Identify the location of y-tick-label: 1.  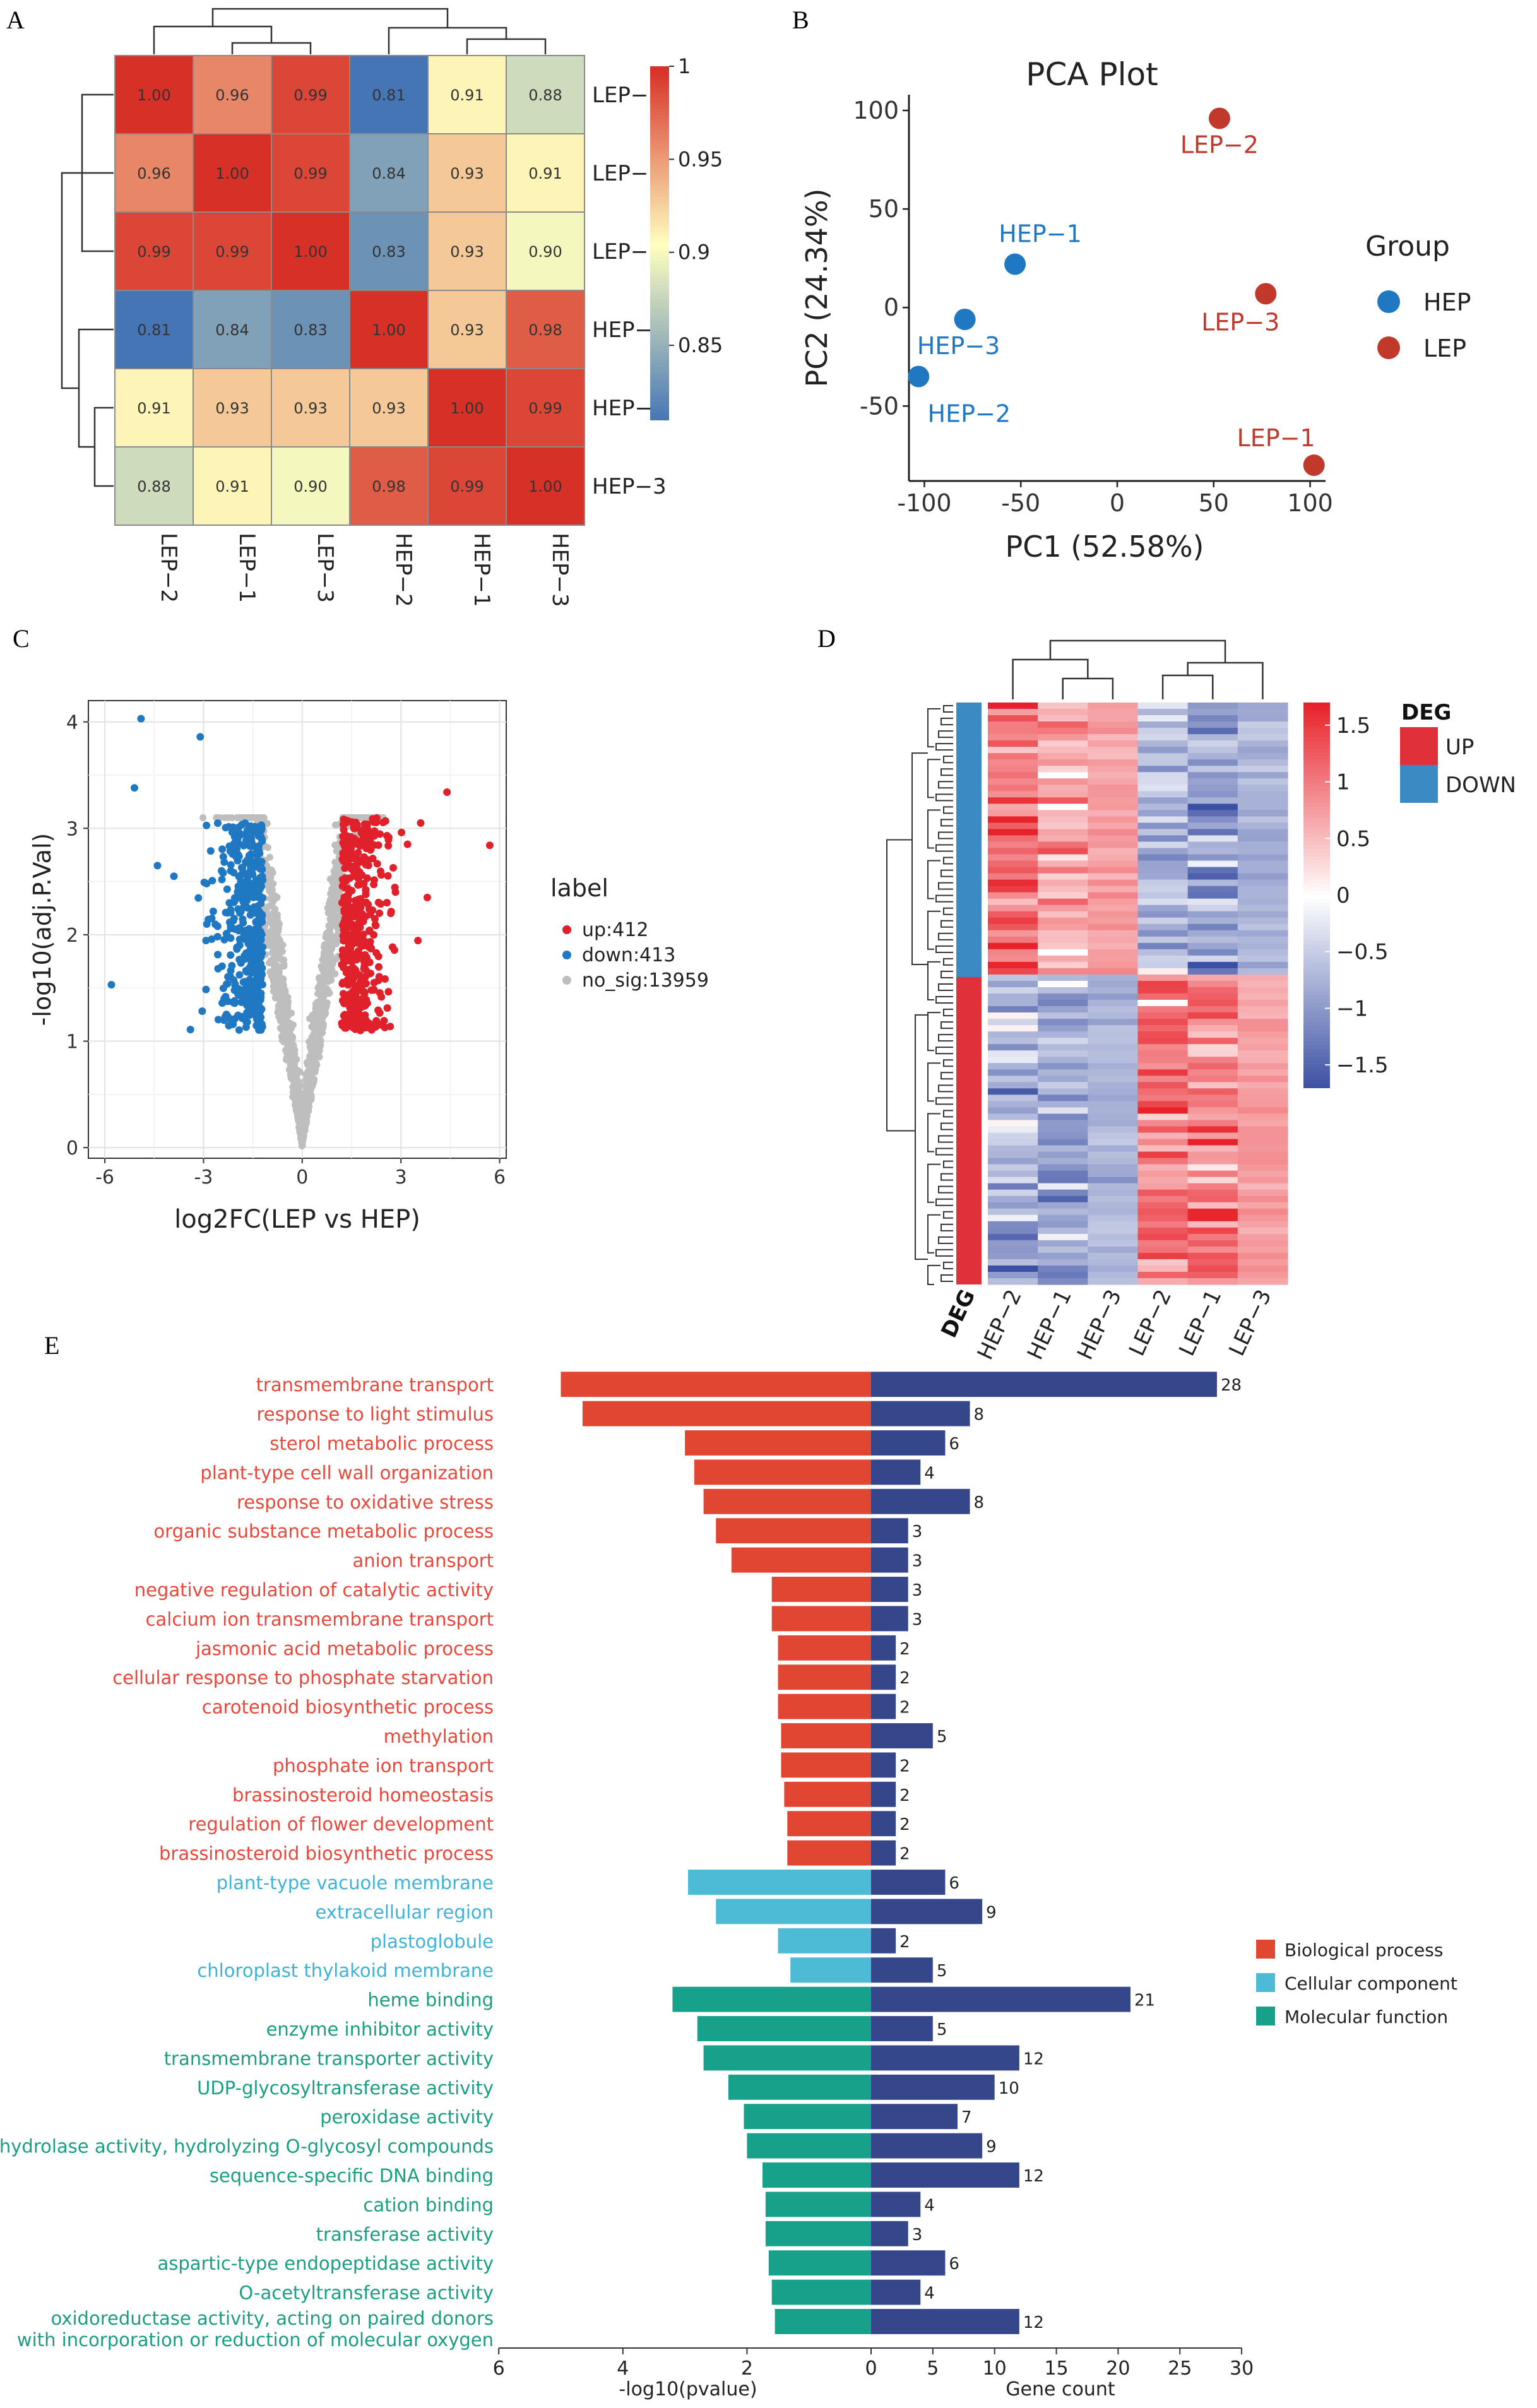
(72, 1042).